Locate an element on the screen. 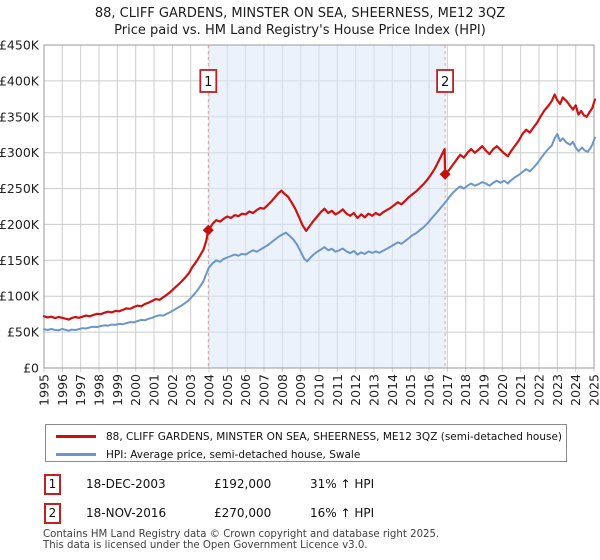  y-axis-tick-label: £450K is located at coordinates (20, 45).